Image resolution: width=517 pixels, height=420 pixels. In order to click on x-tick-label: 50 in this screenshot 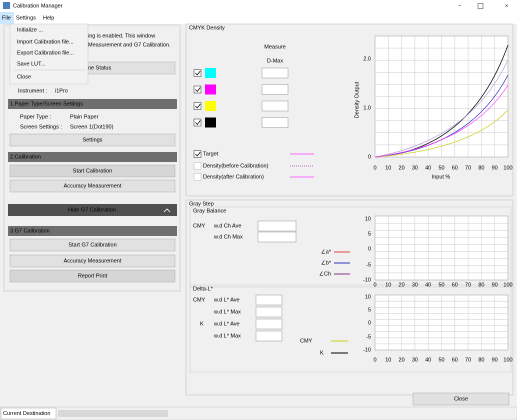, I will do `click(441, 360)`.